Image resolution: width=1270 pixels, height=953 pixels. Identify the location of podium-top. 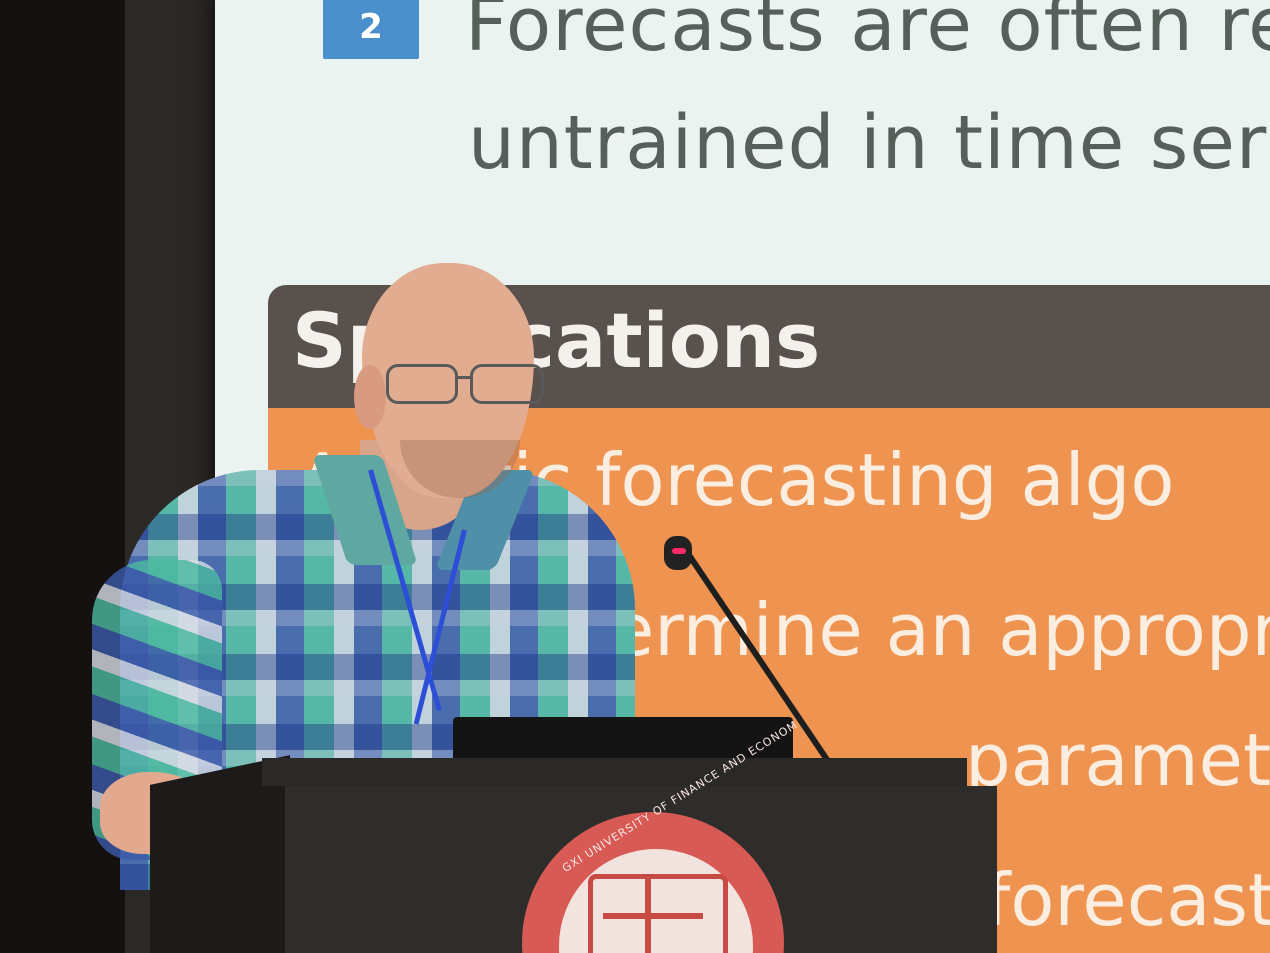
(614, 772).